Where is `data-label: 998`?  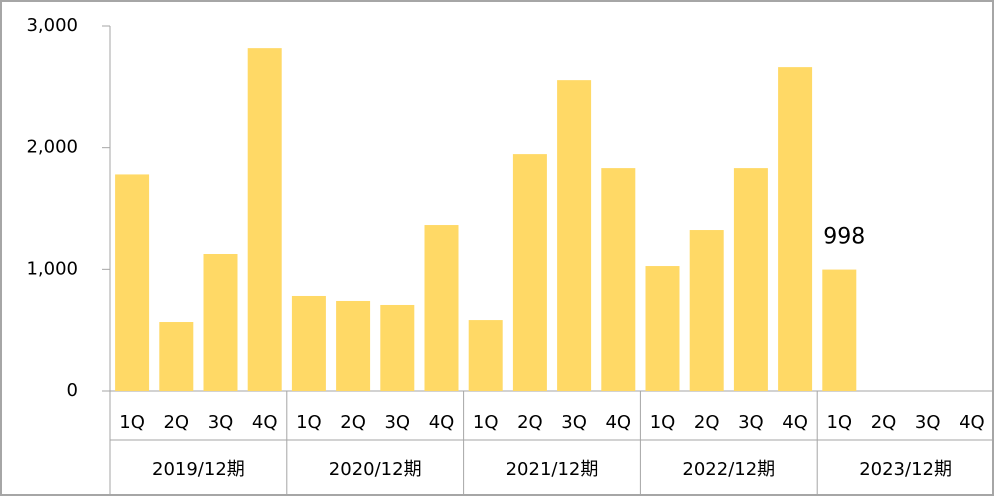 data-label: 998 is located at coordinates (844, 237).